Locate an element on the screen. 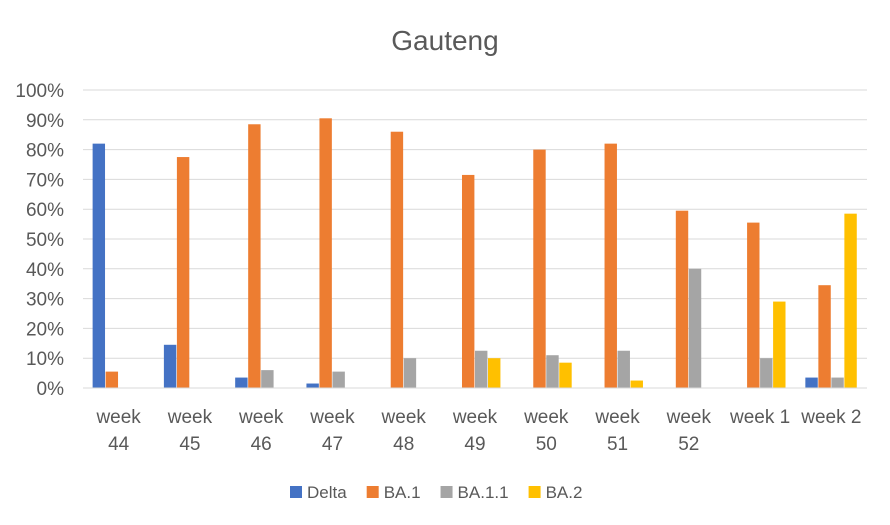 Image resolution: width=890 pixels, height=525 pixels. y-tick-label: 30% is located at coordinates (45, 300).